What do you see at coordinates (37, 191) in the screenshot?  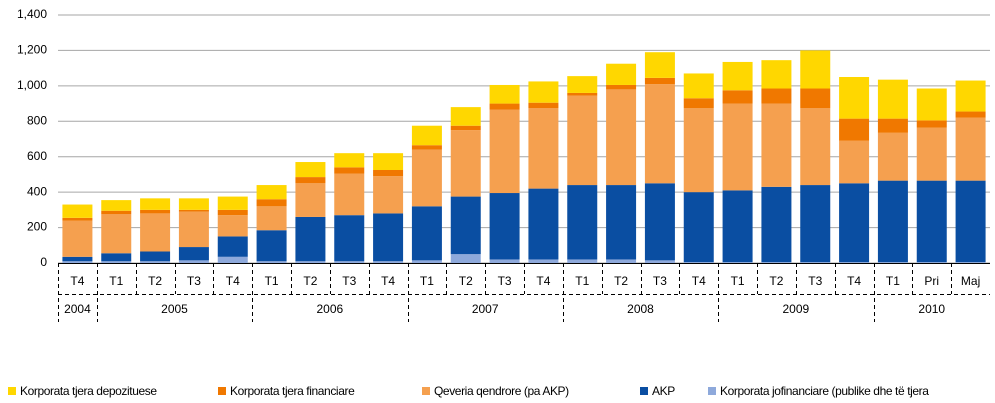 I see `y-tick-label: 400` at bounding box center [37, 191].